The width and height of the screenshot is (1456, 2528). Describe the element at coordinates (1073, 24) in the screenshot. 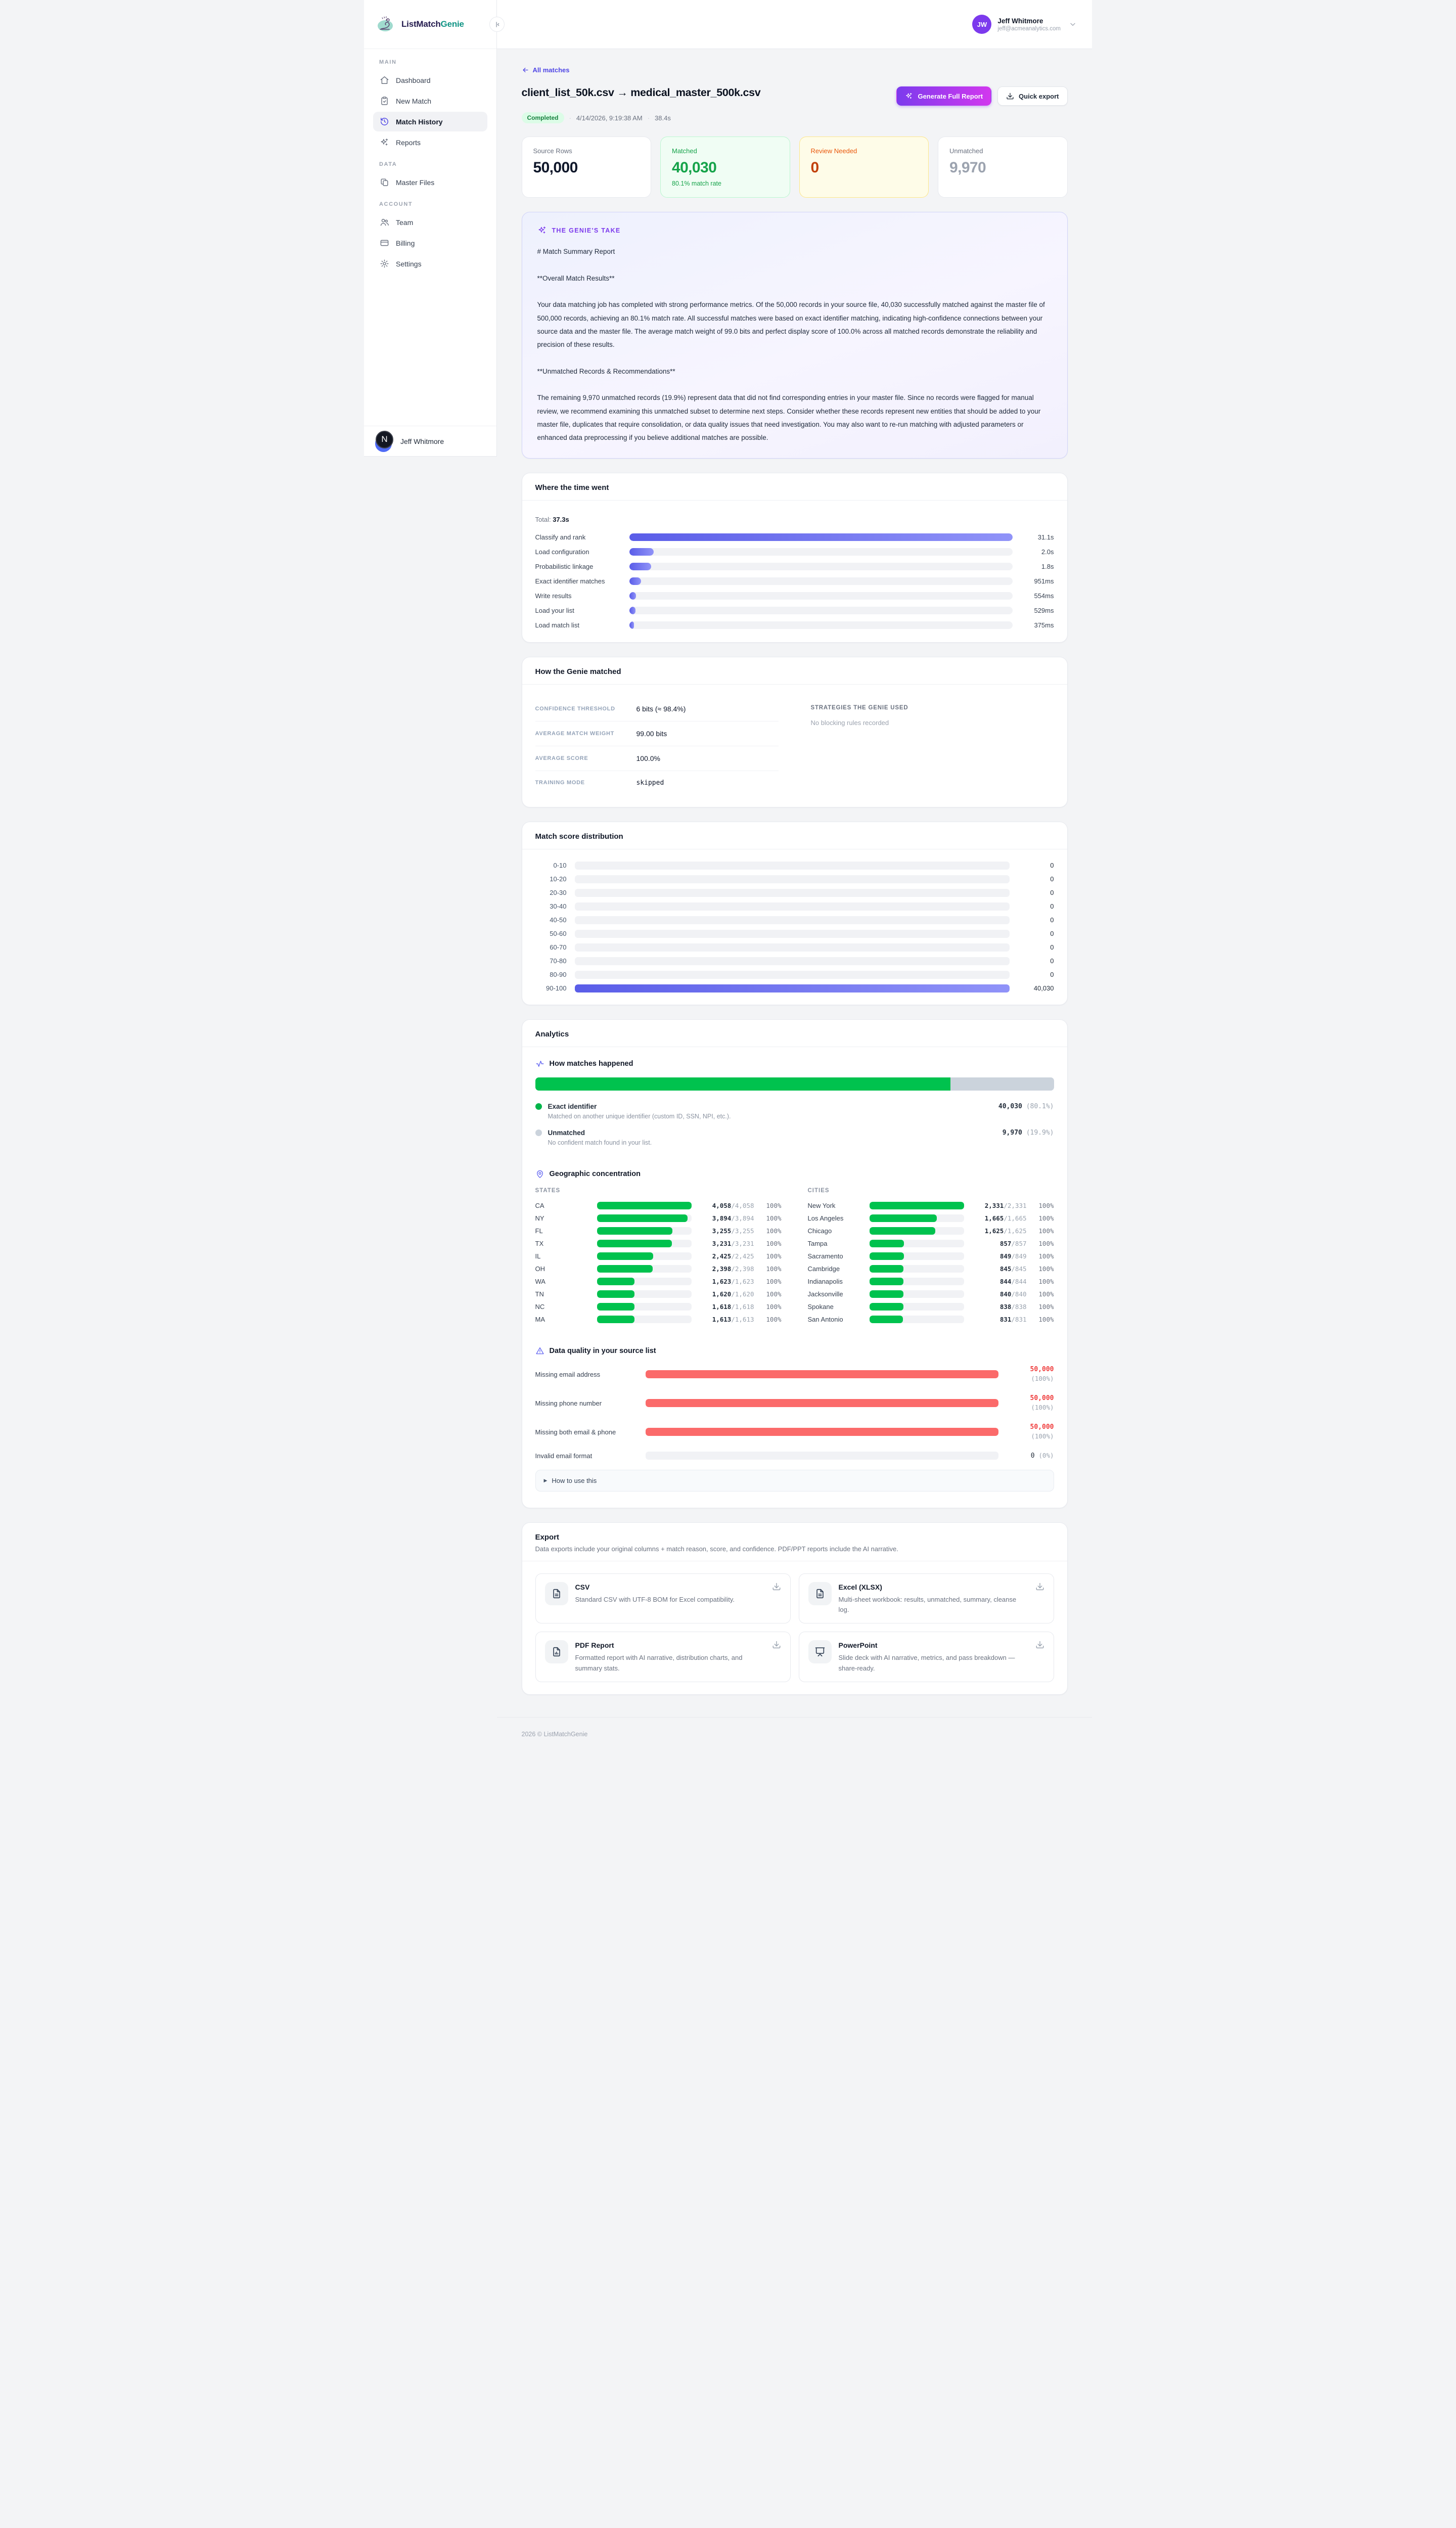

I see `chevron-down-icon` at that location.